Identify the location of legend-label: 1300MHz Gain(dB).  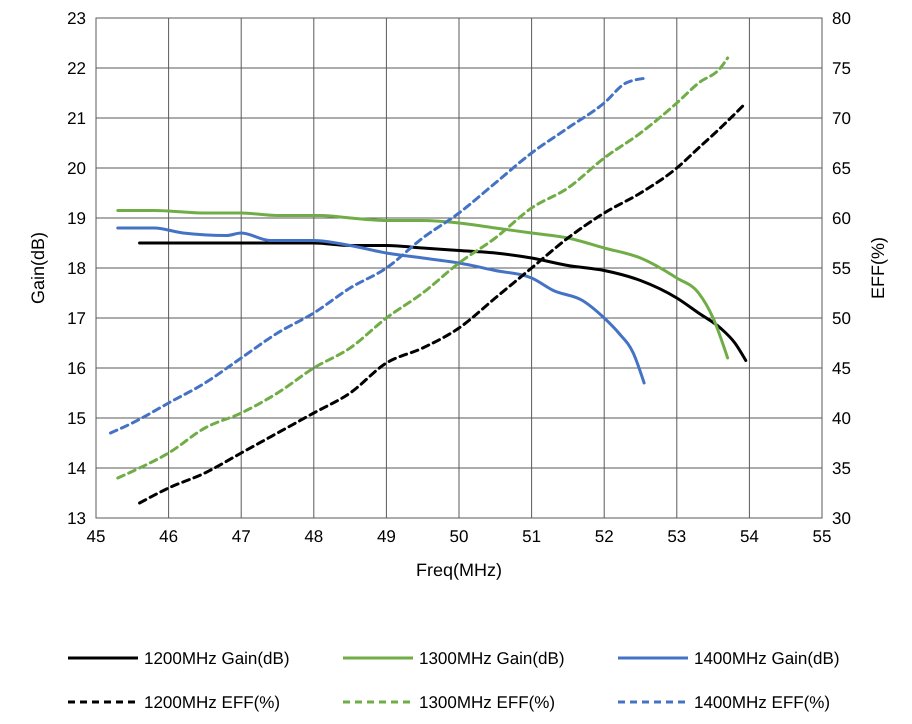
(492, 658).